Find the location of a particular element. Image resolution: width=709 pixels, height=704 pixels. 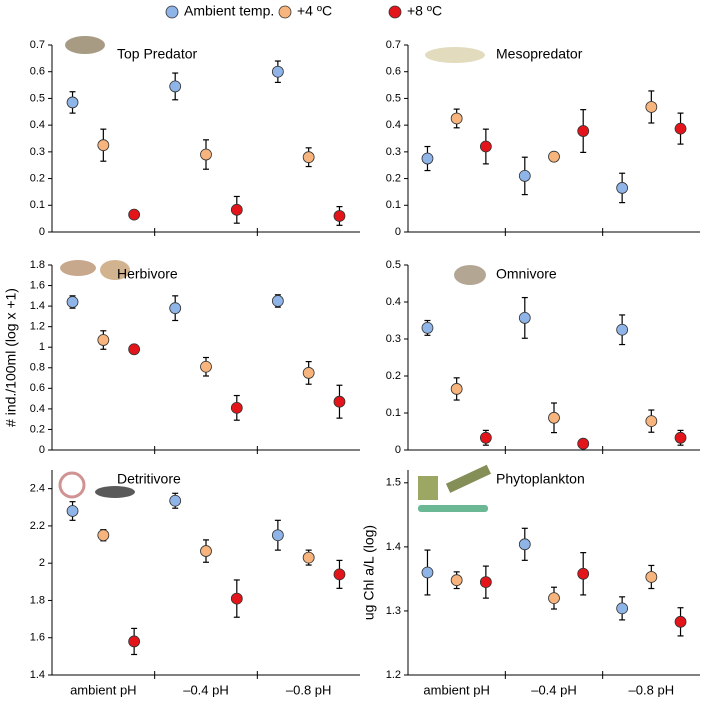

y-axis-label: # ind./100ml (log x +1) is located at coordinates (11, 357).